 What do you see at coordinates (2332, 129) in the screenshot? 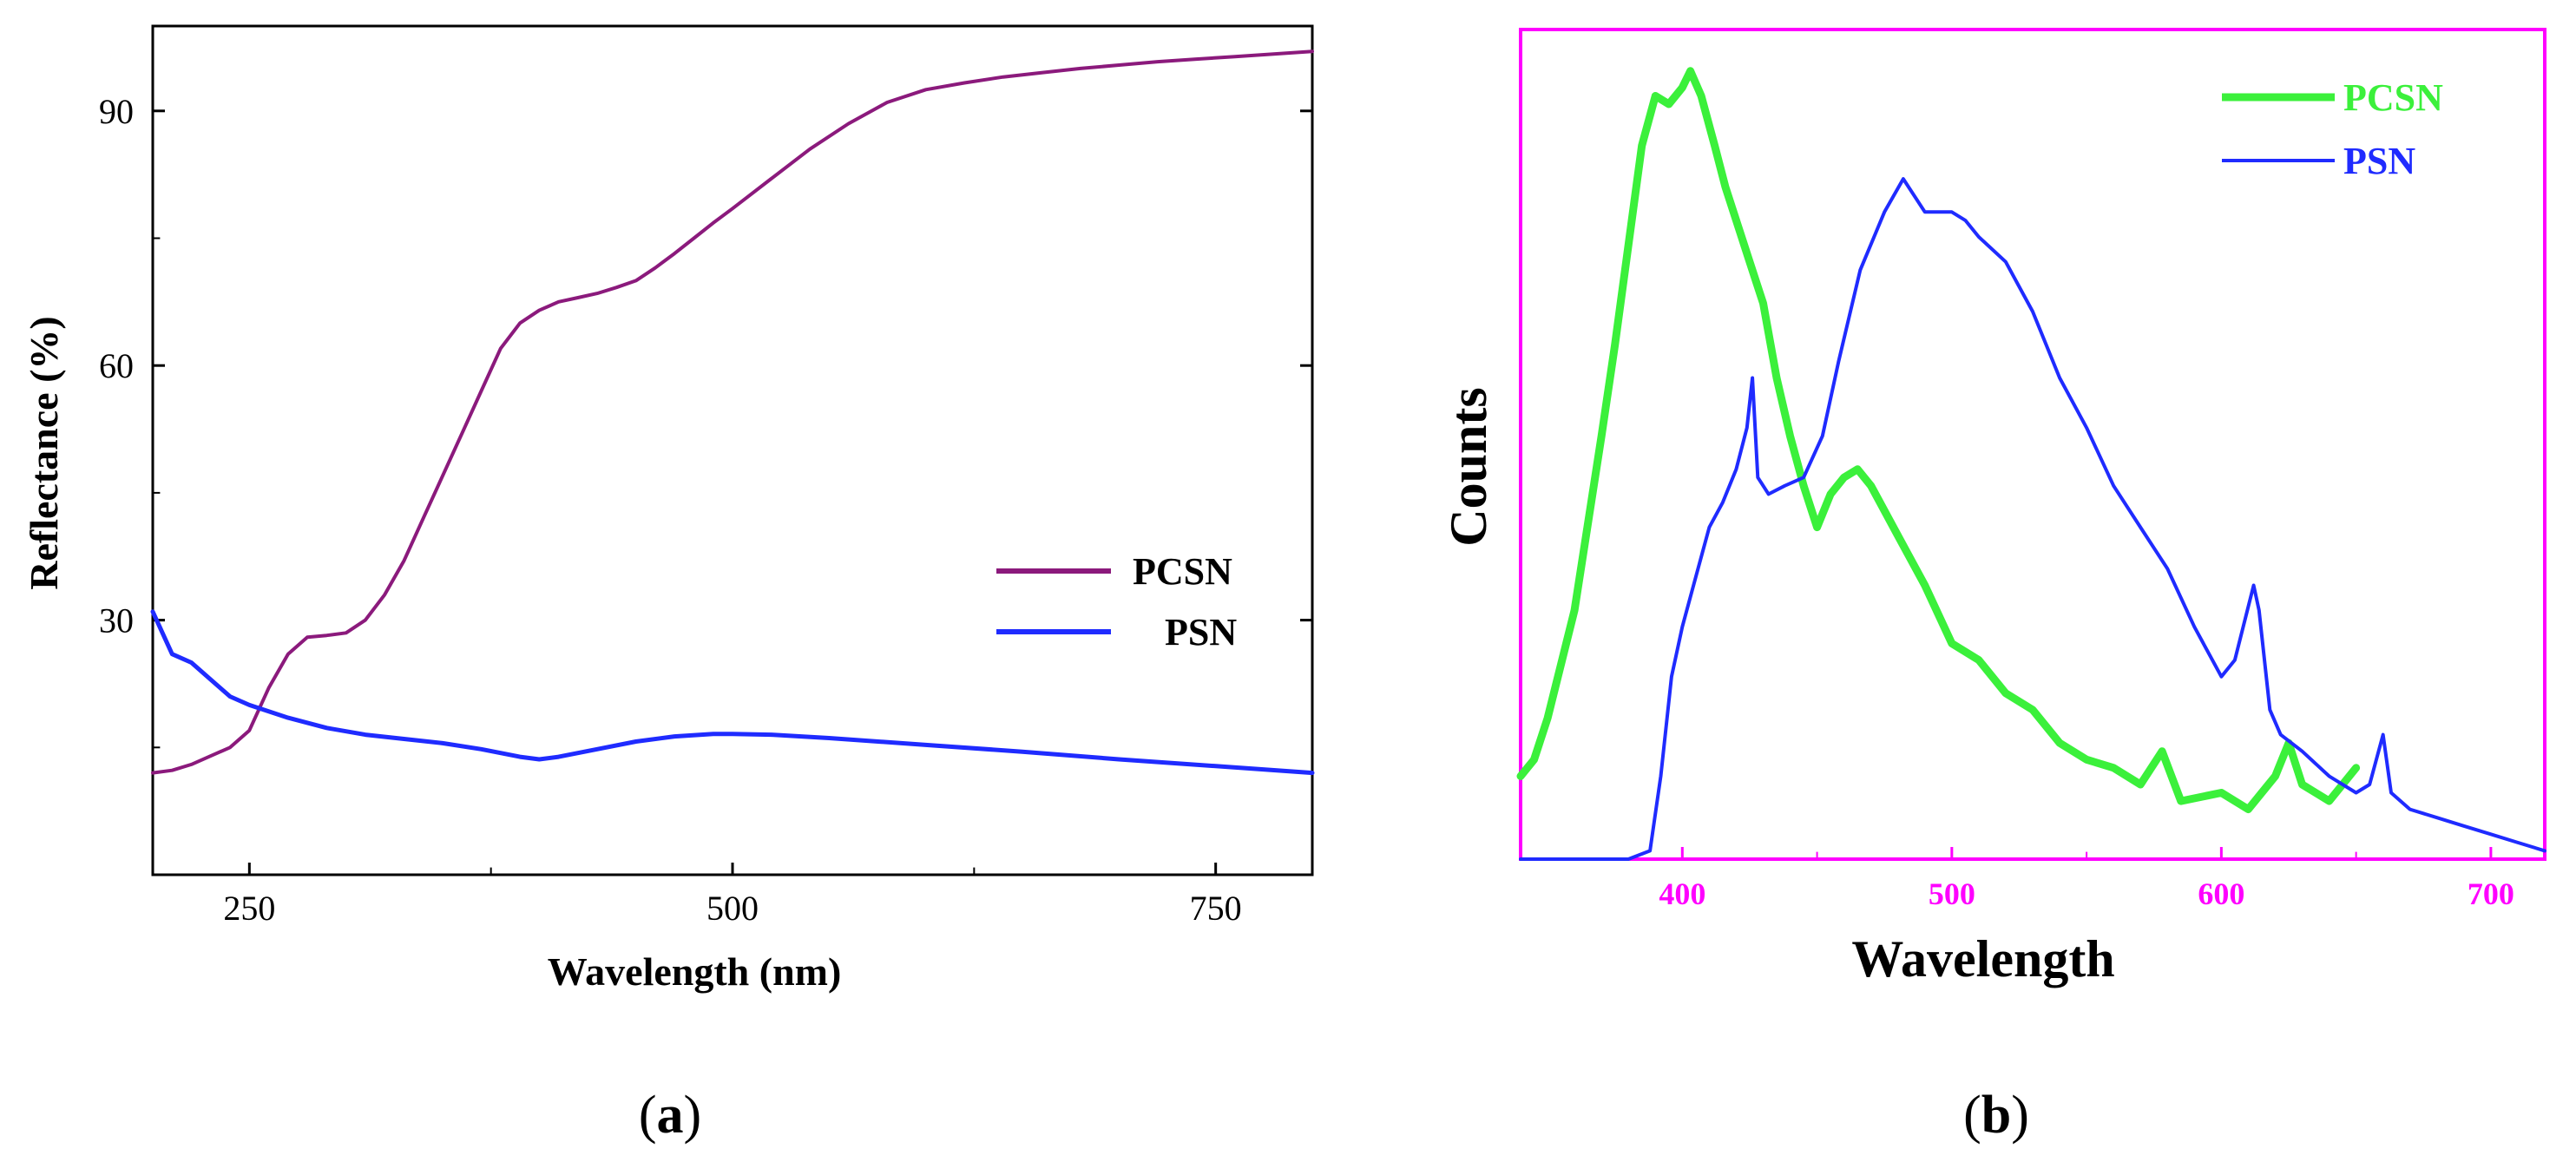
I see `panel-b-legend: PCSN PSN` at bounding box center [2332, 129].